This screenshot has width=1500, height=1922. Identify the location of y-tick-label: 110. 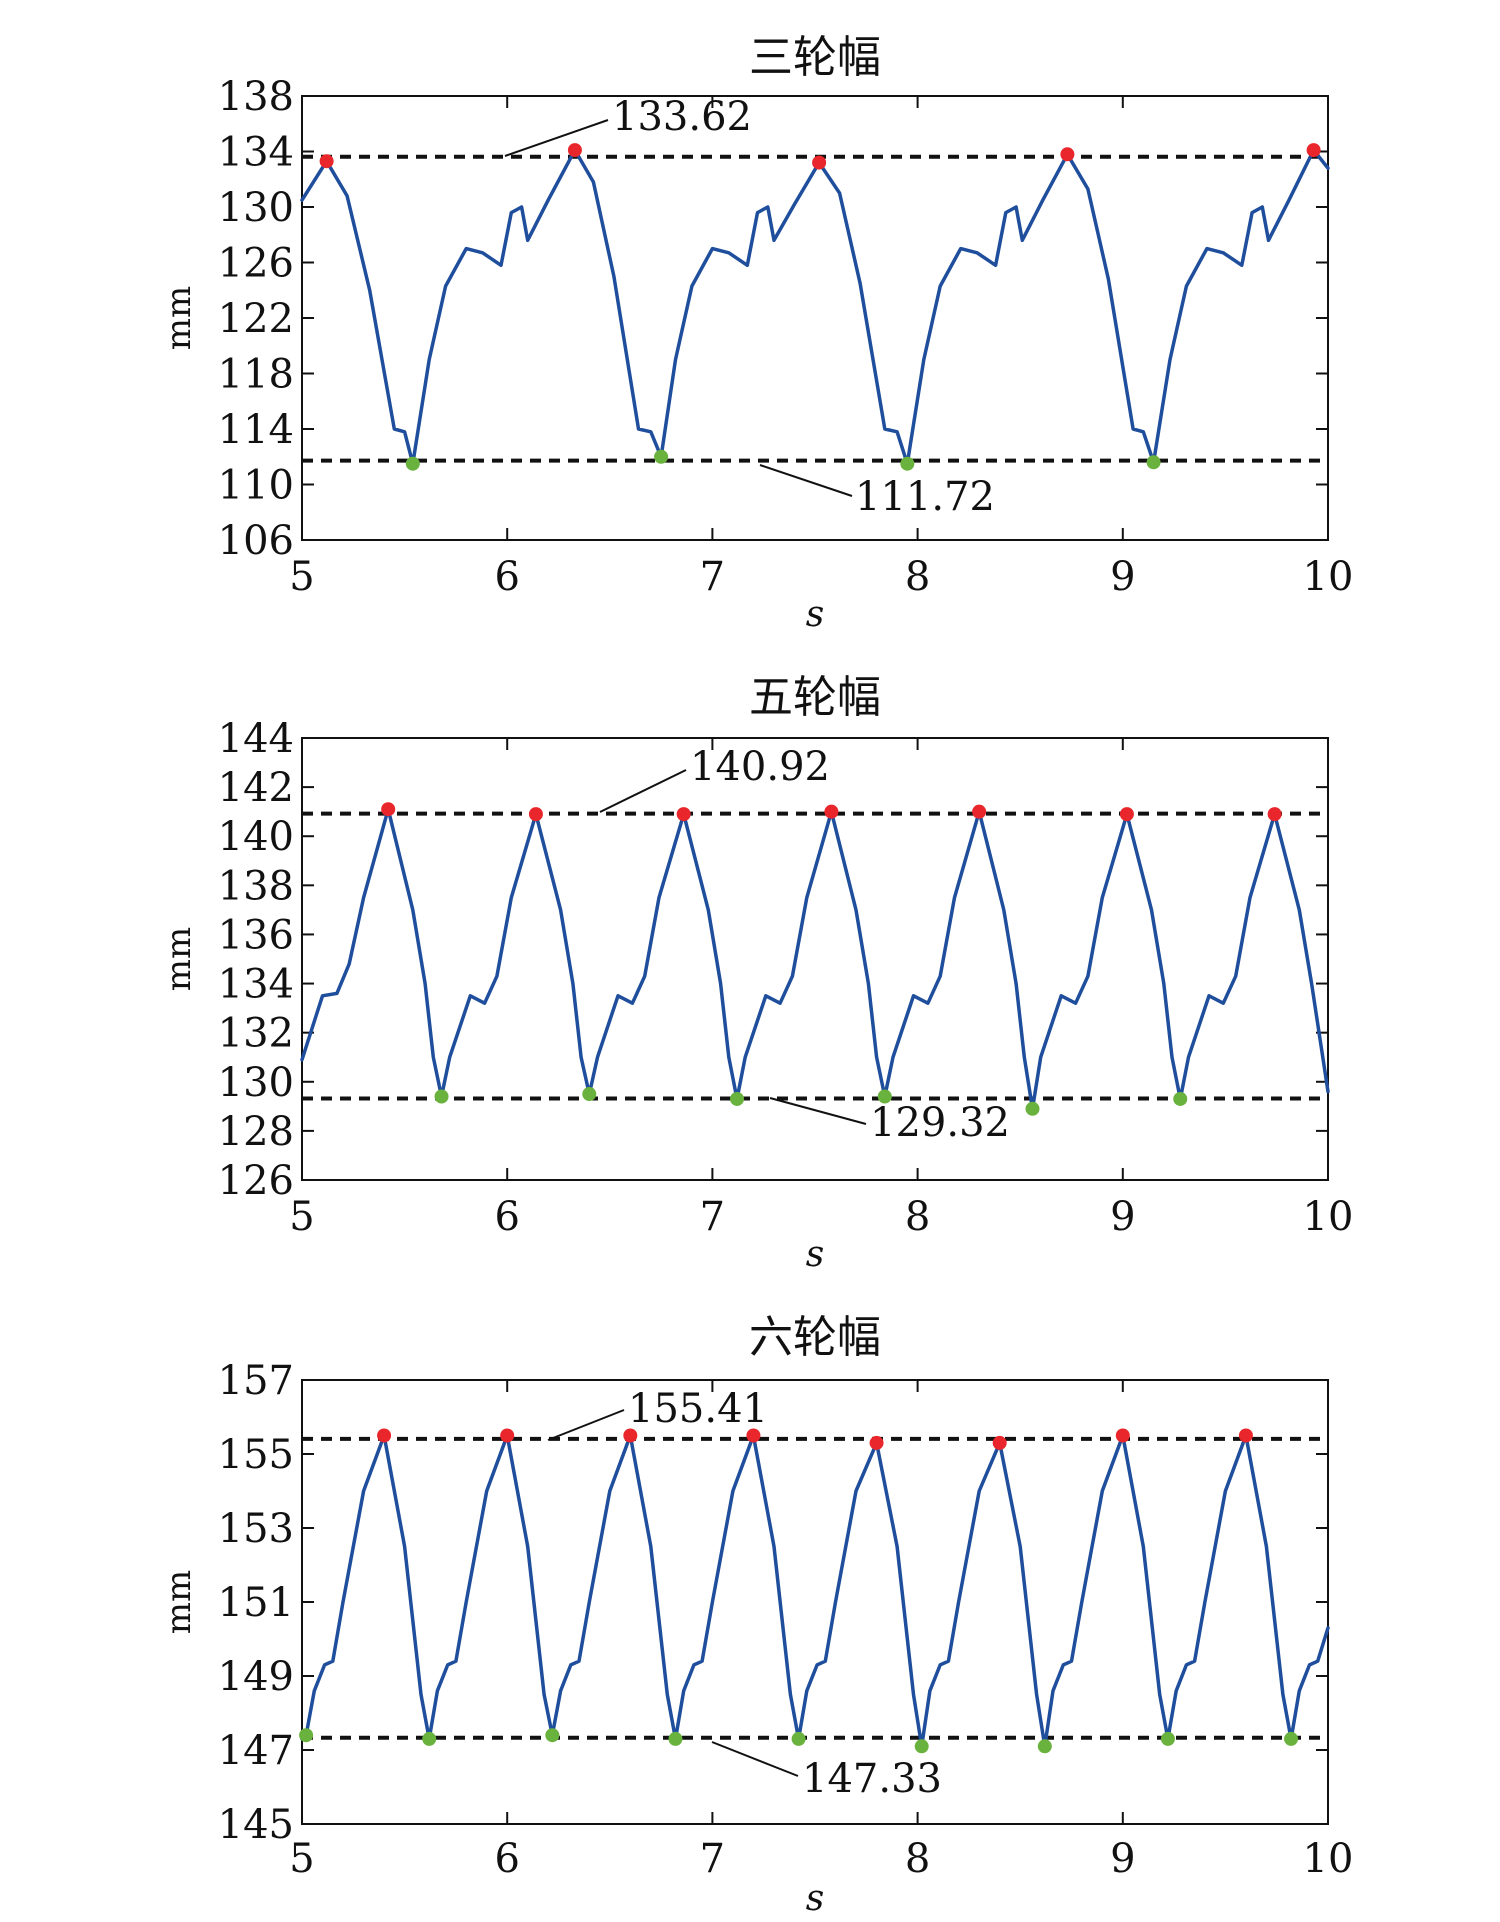
(256, 486).